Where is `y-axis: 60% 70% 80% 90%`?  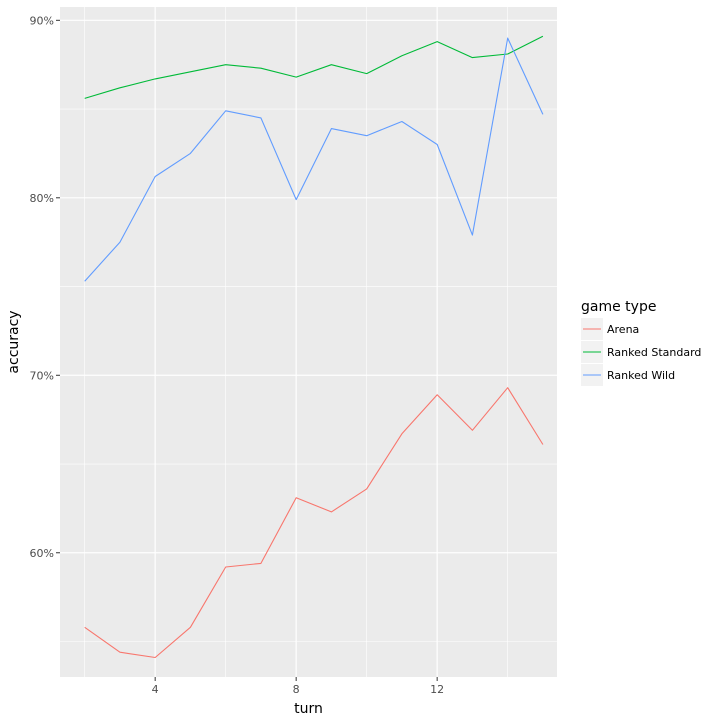
y-axis: 60% 70% 80% 90% is located at coordinates (45, 287).